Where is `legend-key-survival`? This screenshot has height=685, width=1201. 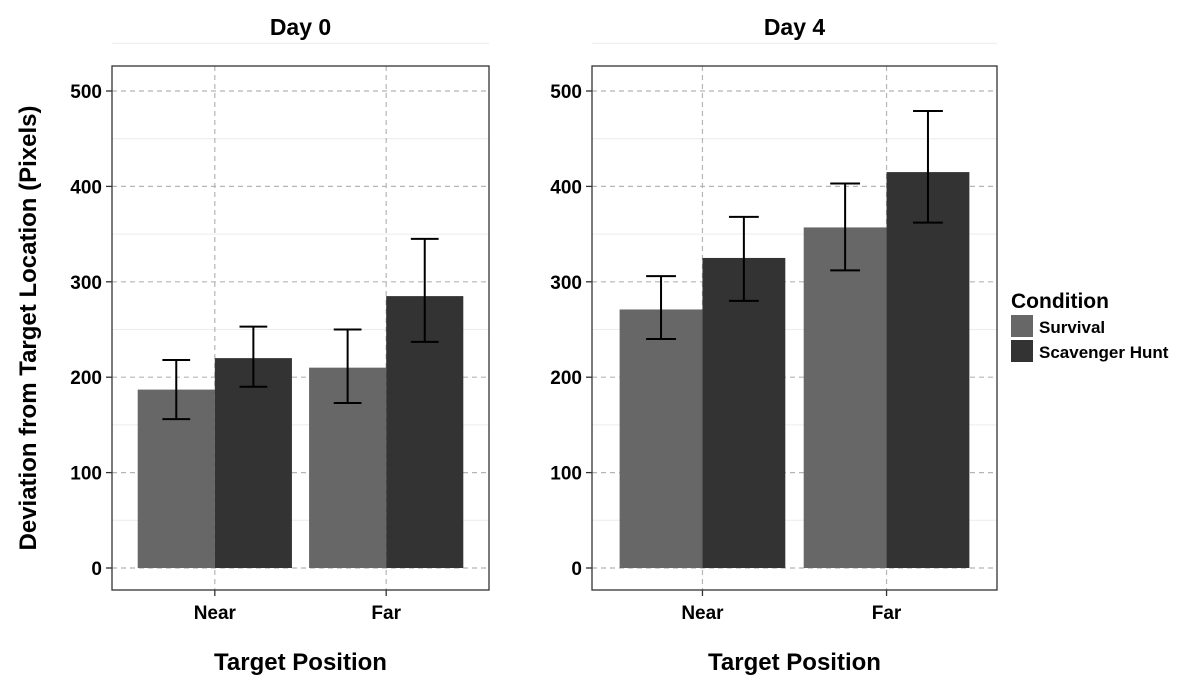 legend-key-survival is located at coordinates (1022, 326).